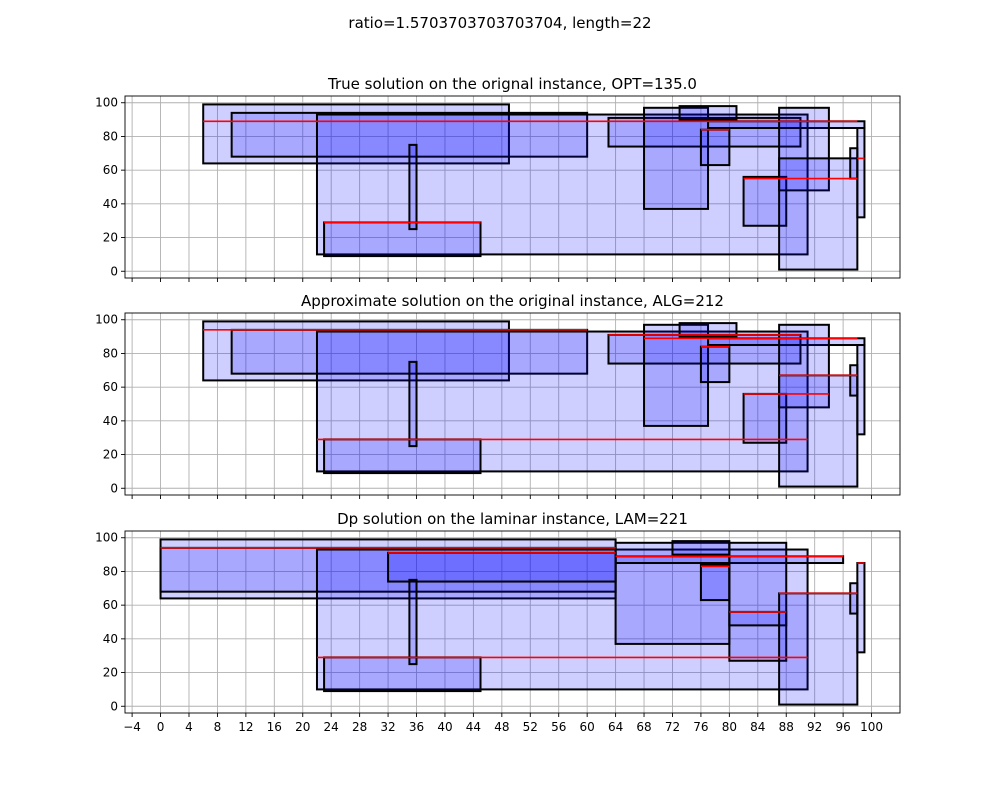 The image size is (1000, 800). Describe the element at coordinates (189, 727) in the screenshot. I see `x-tick-label: 4` at that location.